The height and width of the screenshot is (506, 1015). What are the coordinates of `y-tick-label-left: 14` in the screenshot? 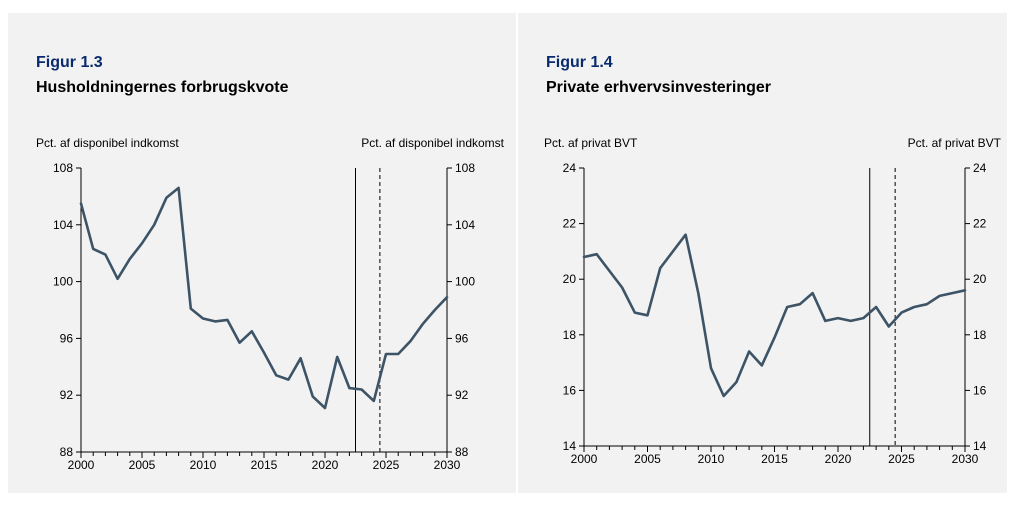 It's located at (570, 446).